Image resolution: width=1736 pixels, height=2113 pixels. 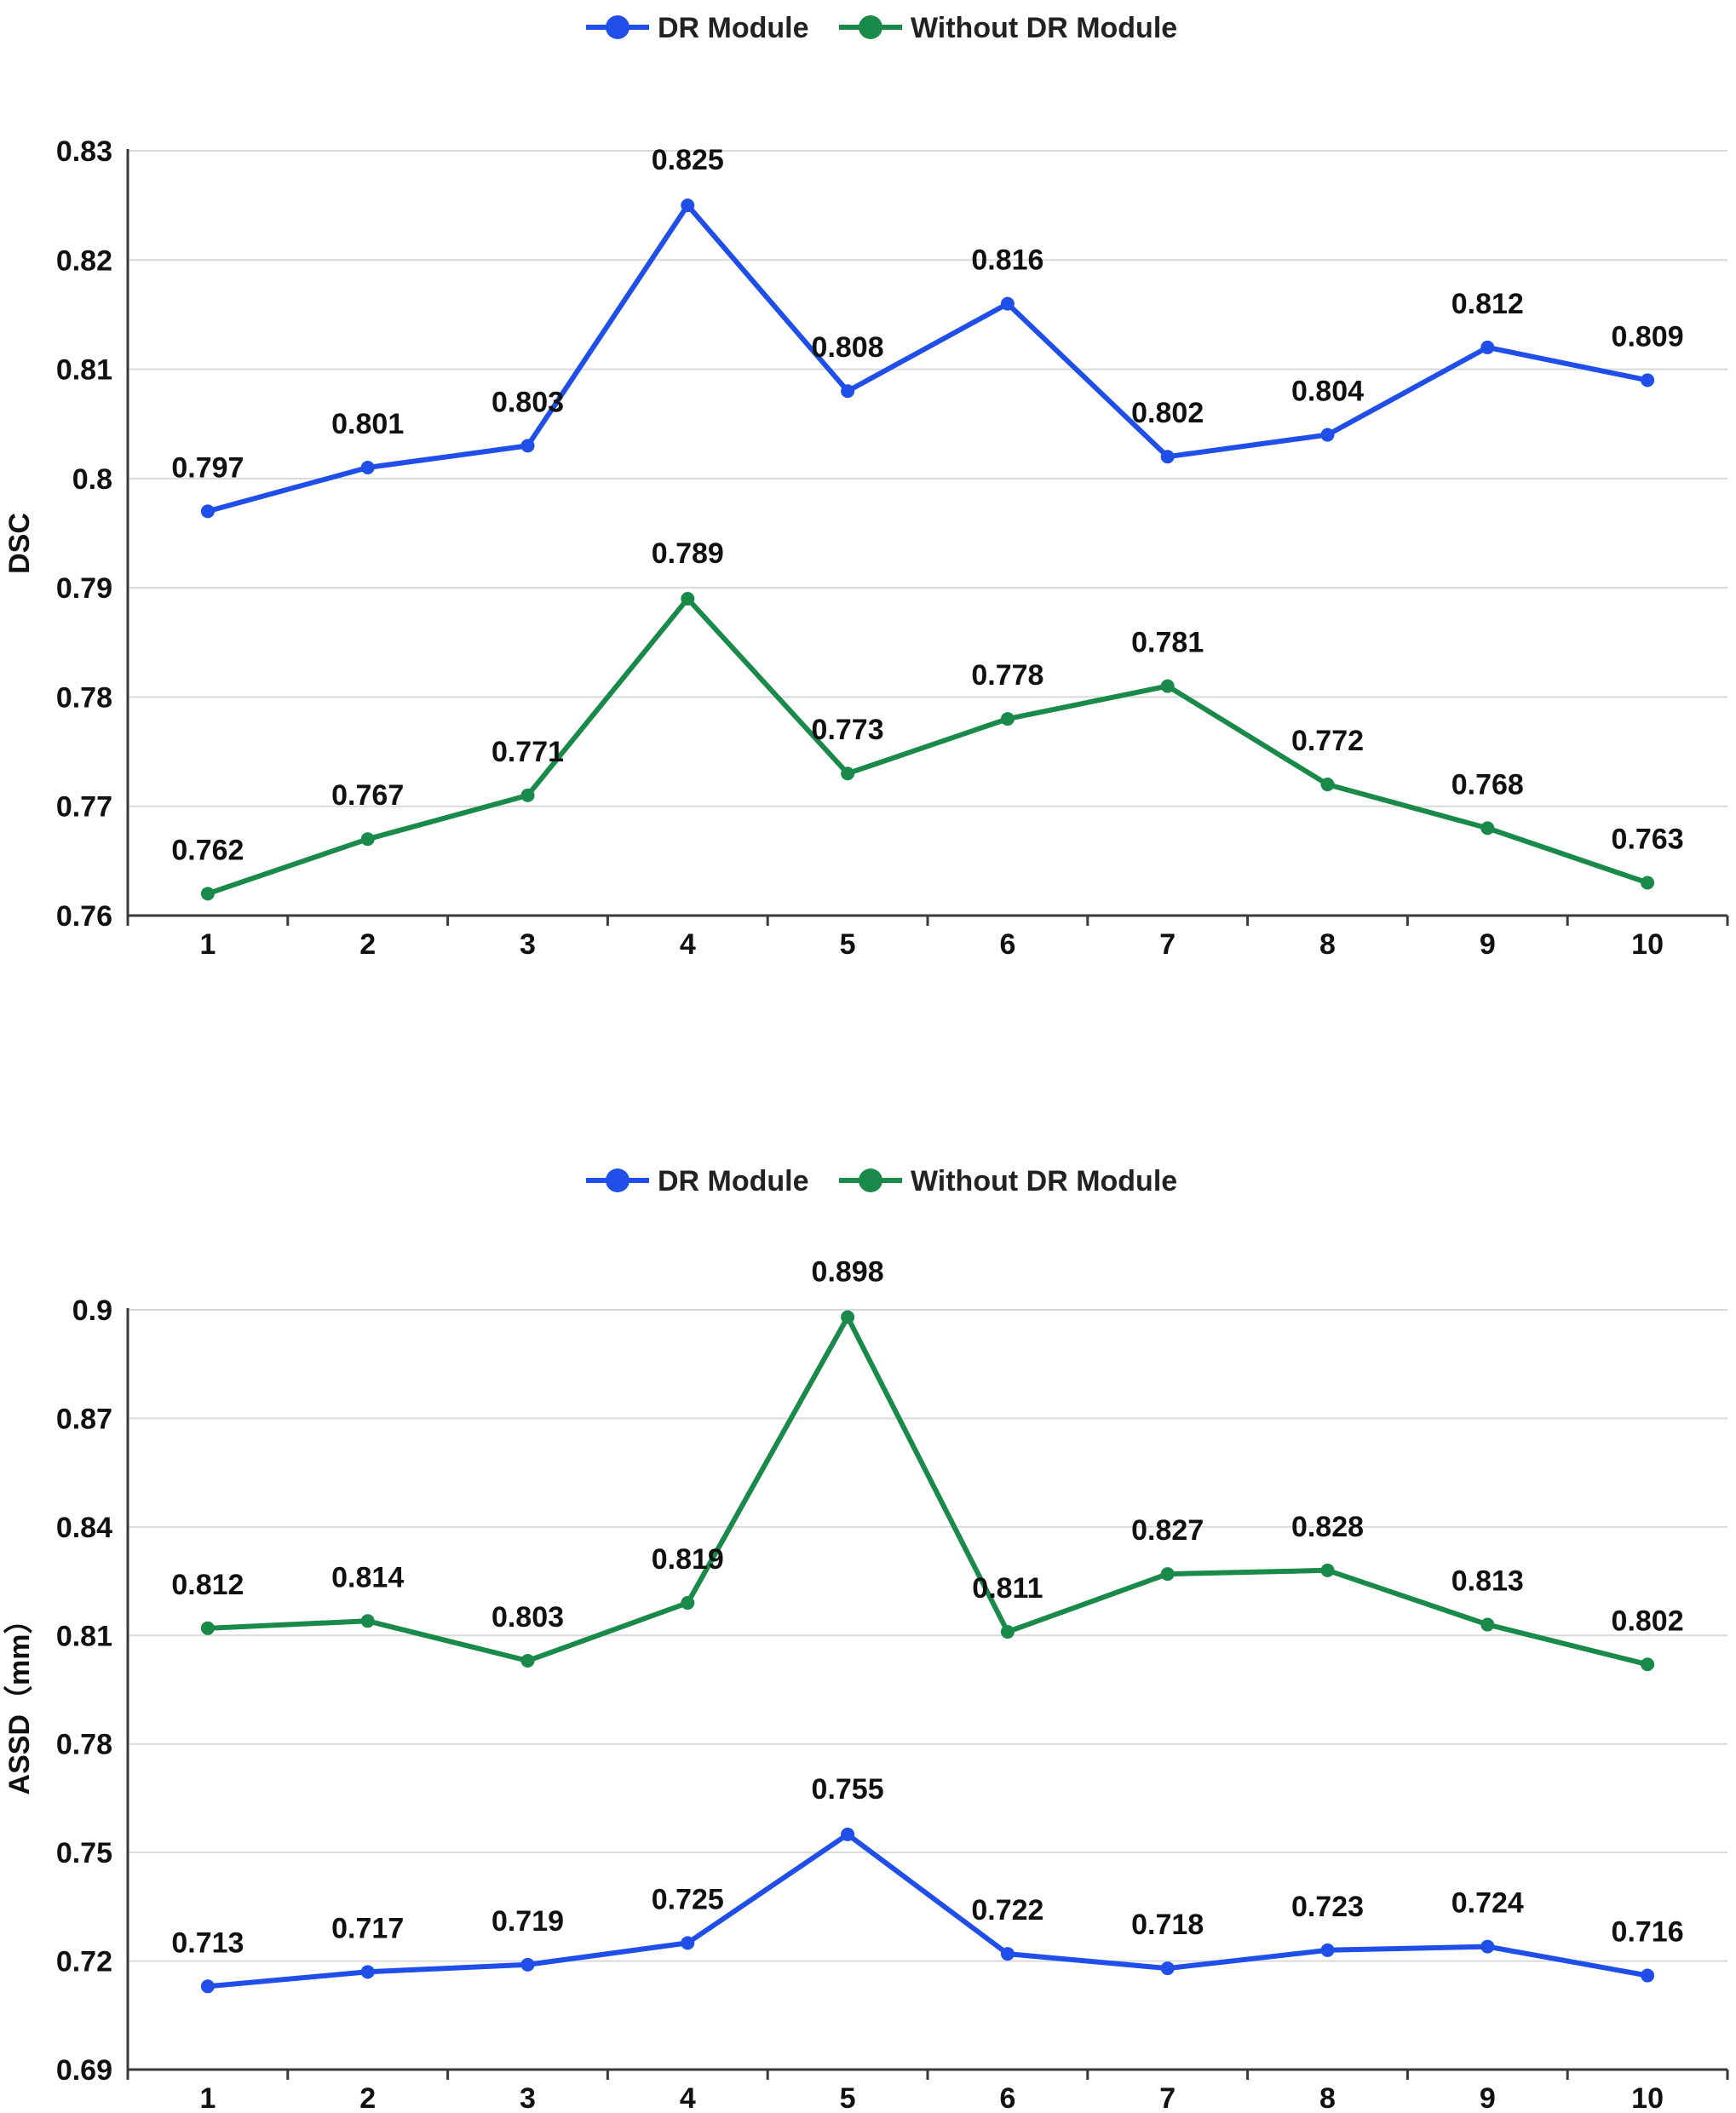 What do you see at coordinates (207, 850) in the screenshot?
I see `data-label: 0.762` at bounding box center [207, 850].